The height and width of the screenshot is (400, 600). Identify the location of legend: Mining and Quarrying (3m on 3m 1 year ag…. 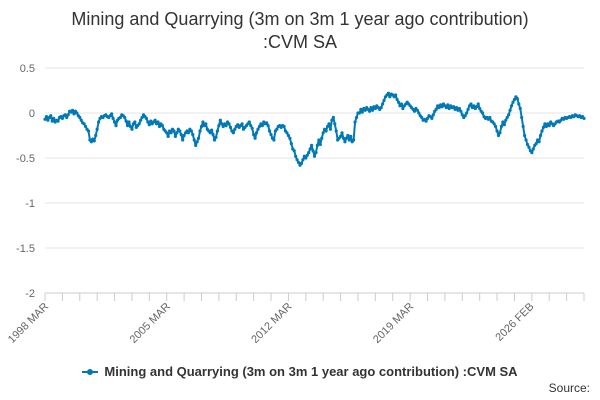
(300, 372).